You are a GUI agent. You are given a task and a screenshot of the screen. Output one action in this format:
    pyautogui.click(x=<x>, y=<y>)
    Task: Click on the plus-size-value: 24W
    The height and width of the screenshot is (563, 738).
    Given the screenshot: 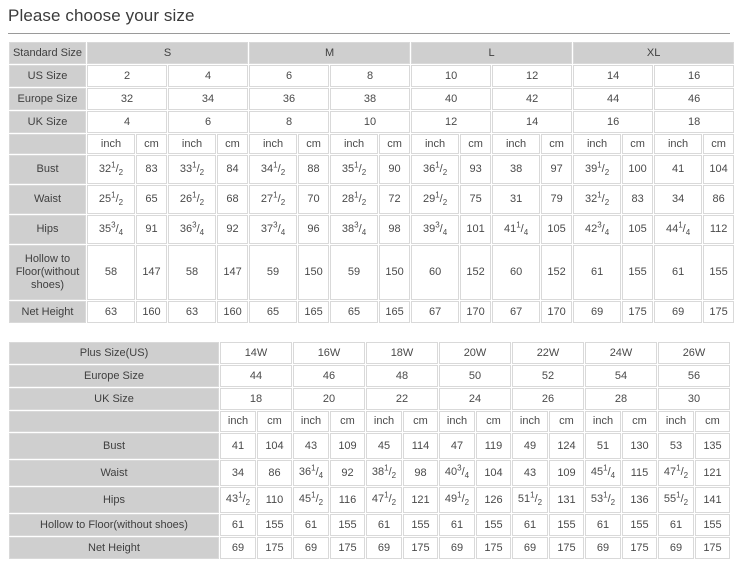 What is the action you would take?
    pyautogui.click(x=621, y=353)
    